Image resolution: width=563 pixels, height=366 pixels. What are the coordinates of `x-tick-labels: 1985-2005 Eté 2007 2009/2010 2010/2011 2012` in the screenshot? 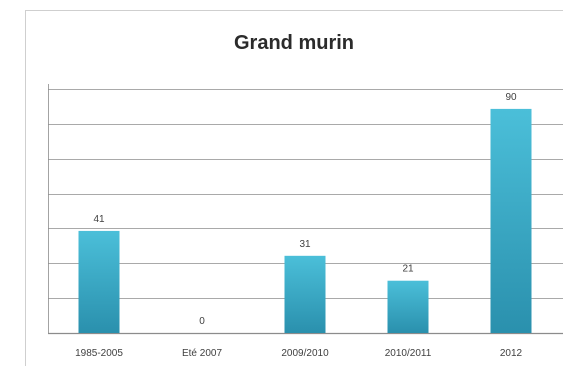 It's located at (298, 353).